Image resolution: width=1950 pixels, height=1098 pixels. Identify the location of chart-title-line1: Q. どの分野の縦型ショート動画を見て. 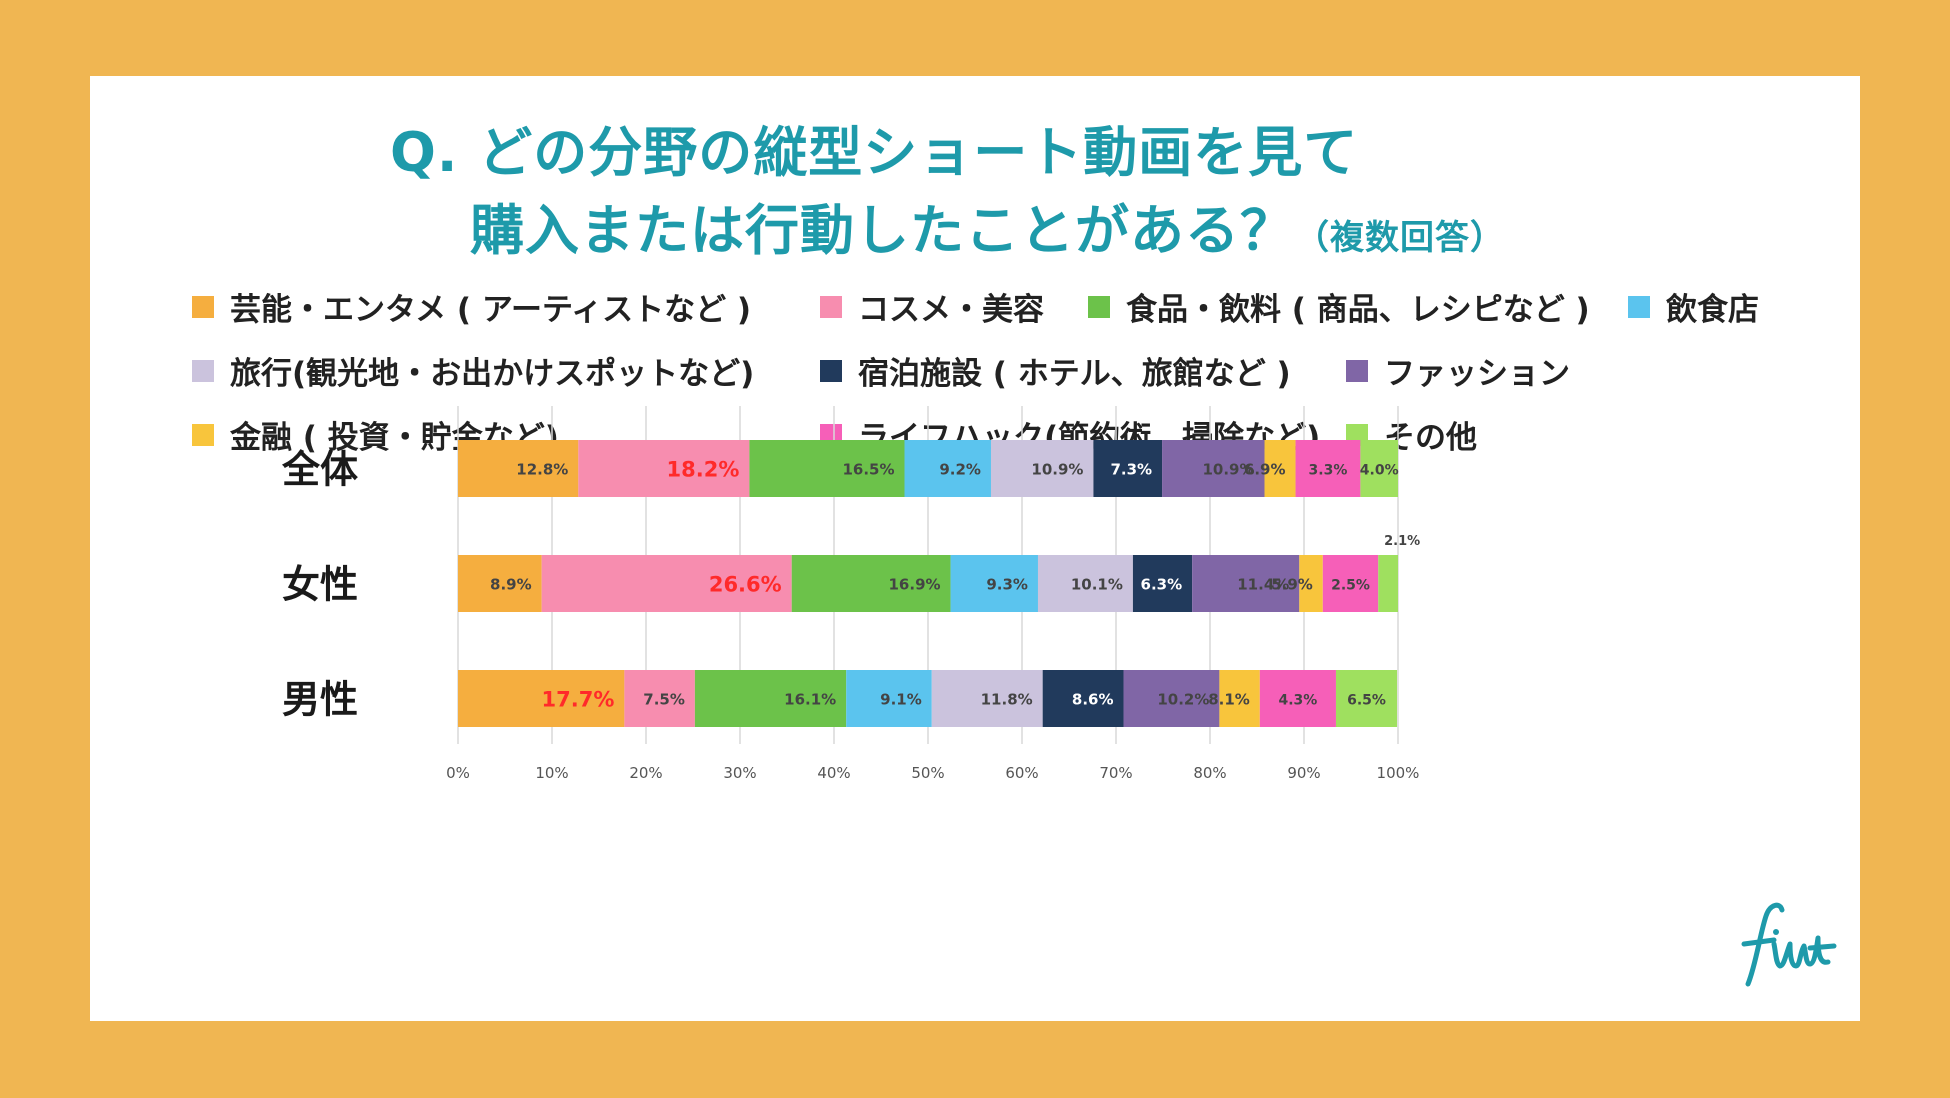
(874, 152).